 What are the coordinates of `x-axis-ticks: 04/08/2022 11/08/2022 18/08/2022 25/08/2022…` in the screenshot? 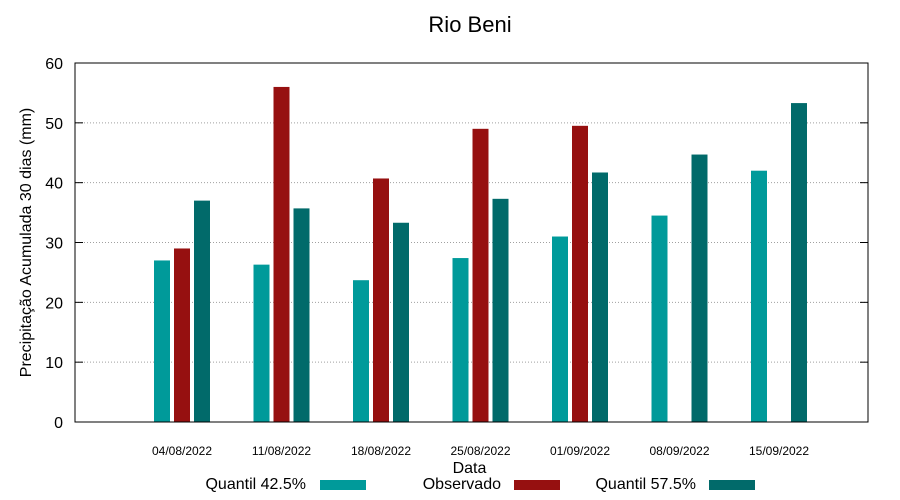 It's located at (480, 451).